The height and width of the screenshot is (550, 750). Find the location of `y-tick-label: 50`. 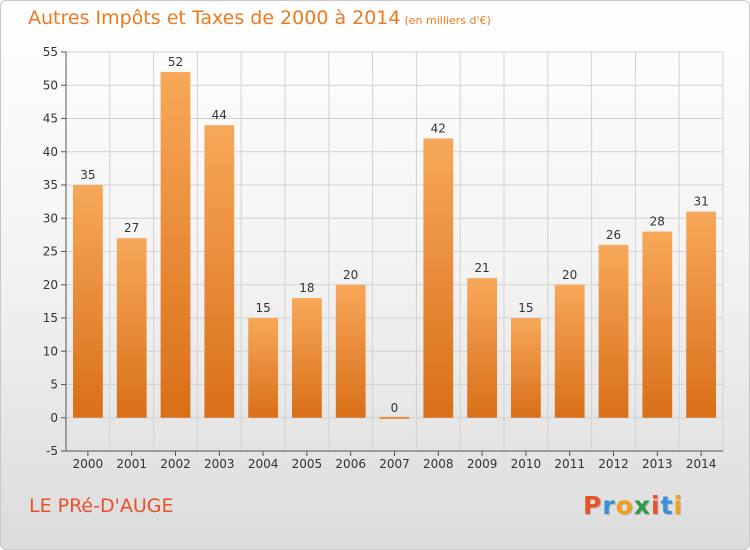

y-tick-label: 50 is located at coordinates (50, 85).